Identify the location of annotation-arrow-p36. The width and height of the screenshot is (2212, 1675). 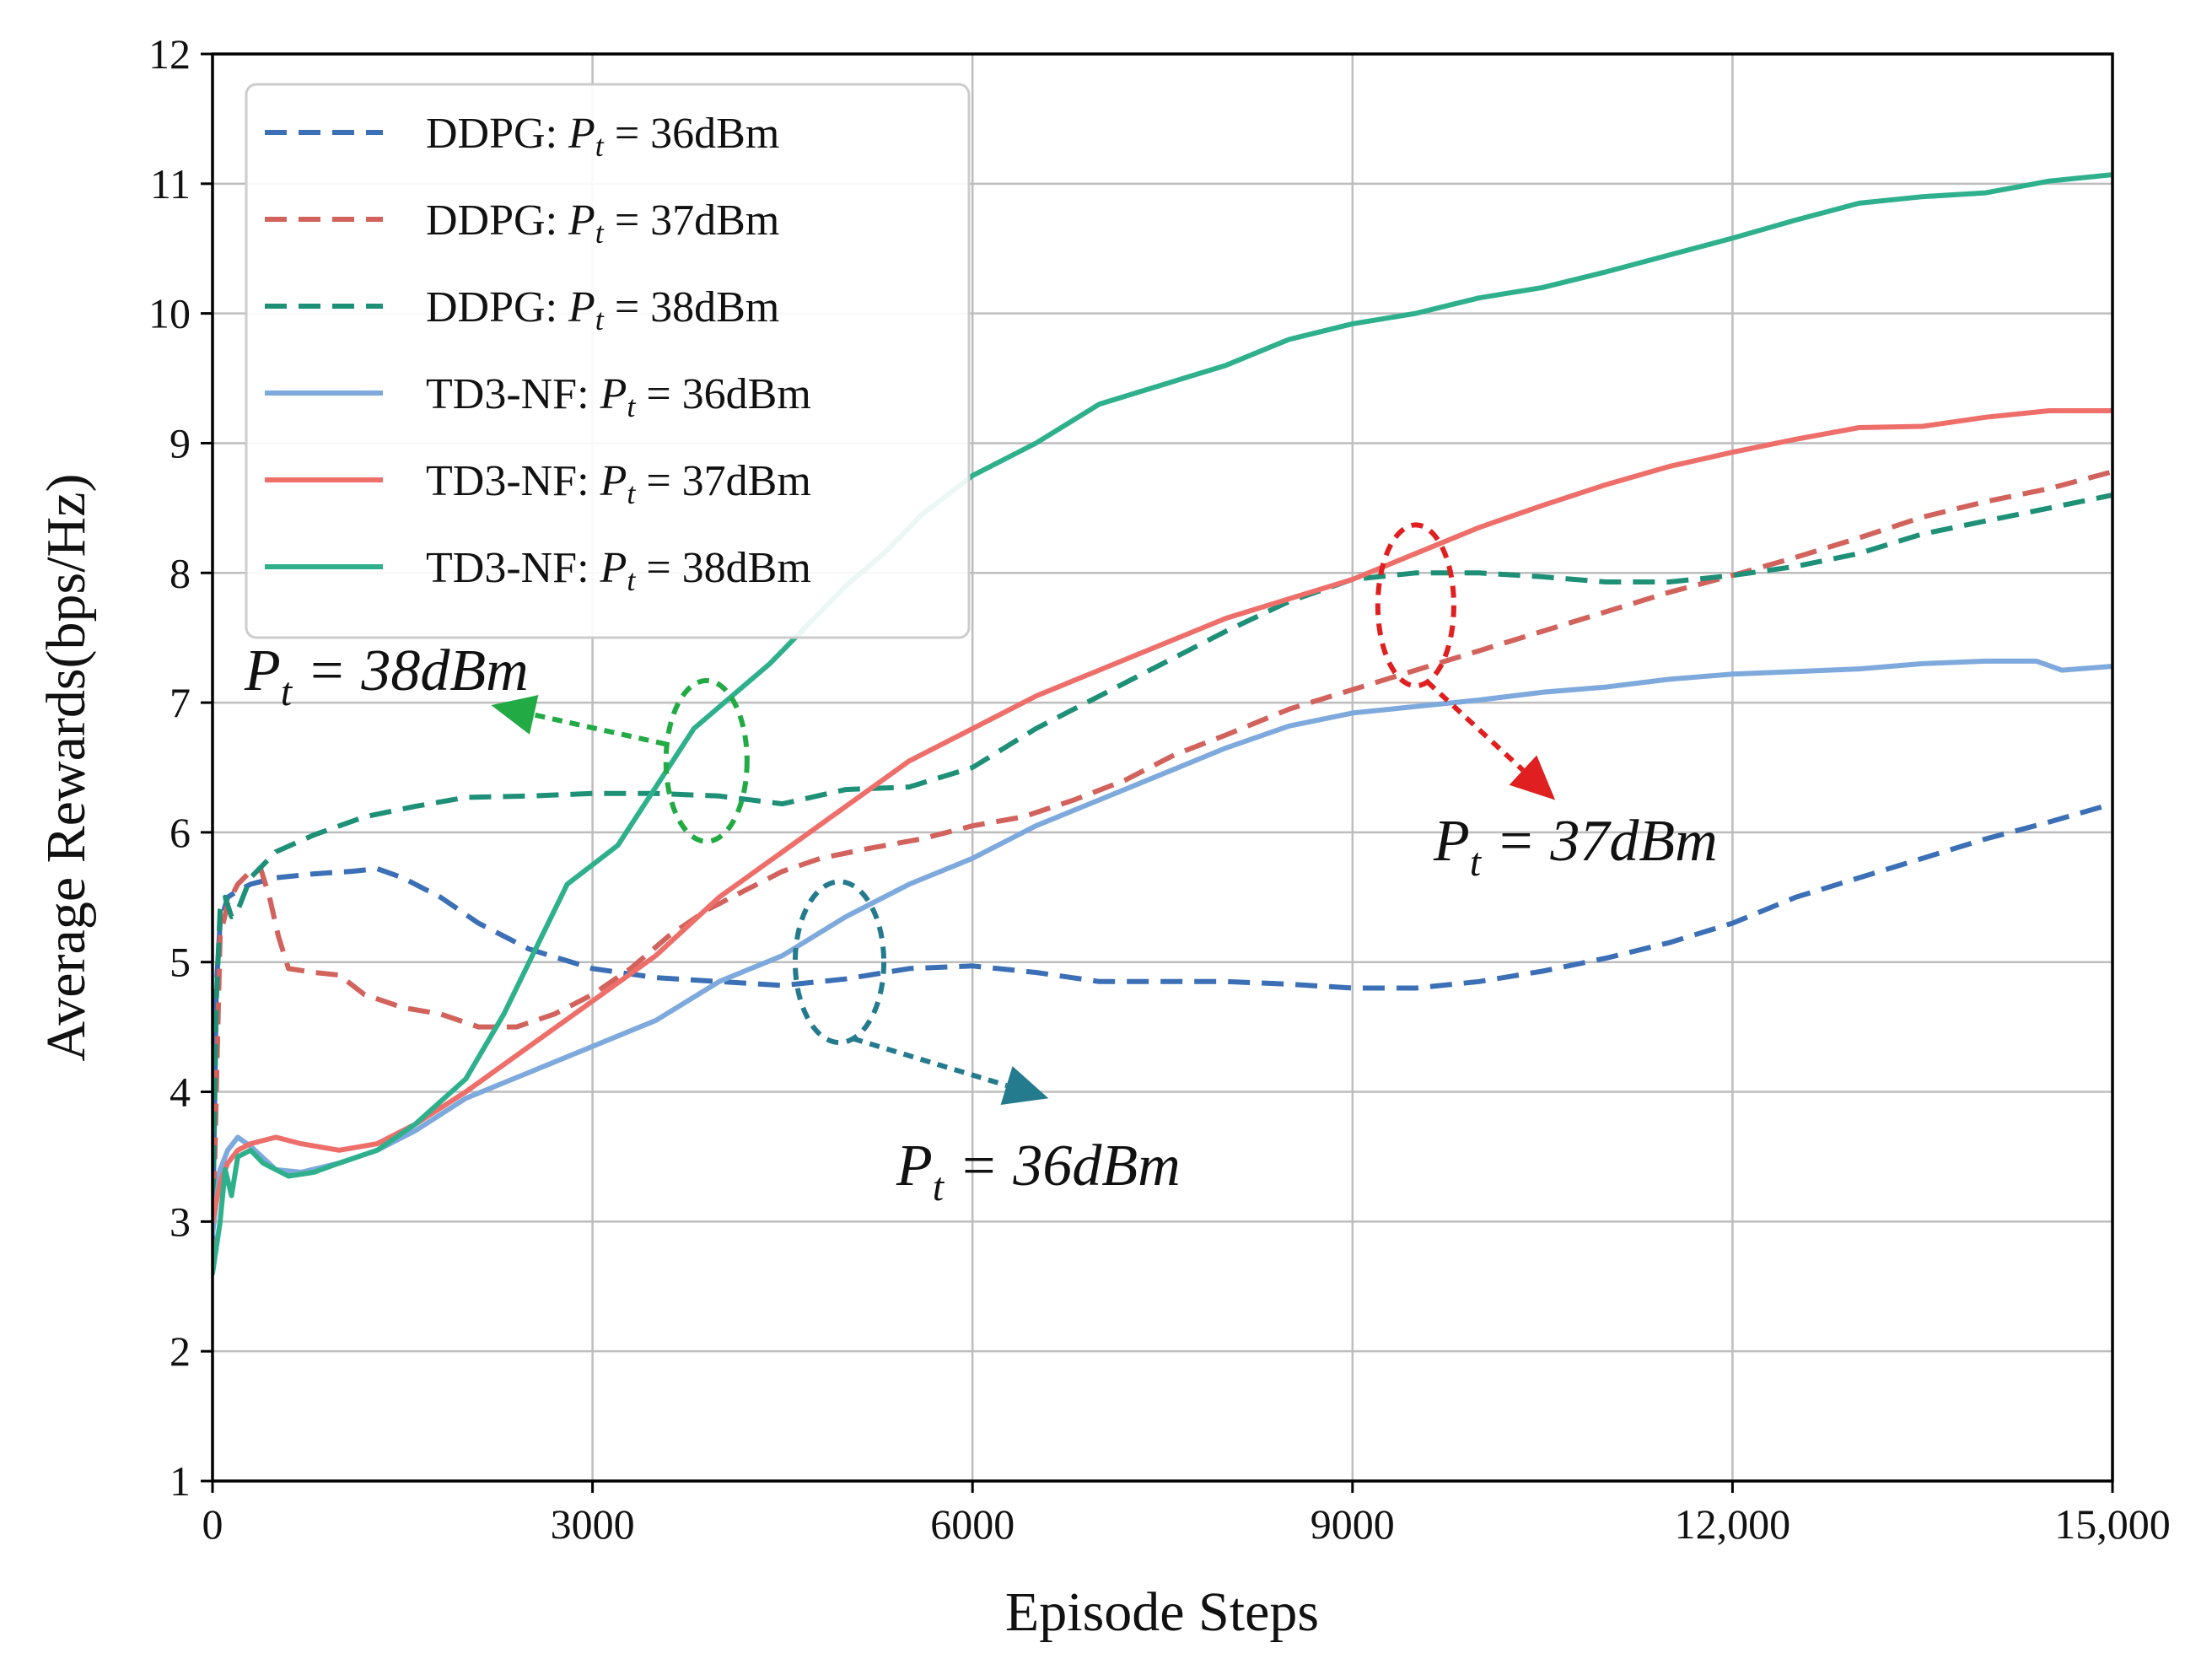
(930, 1062).